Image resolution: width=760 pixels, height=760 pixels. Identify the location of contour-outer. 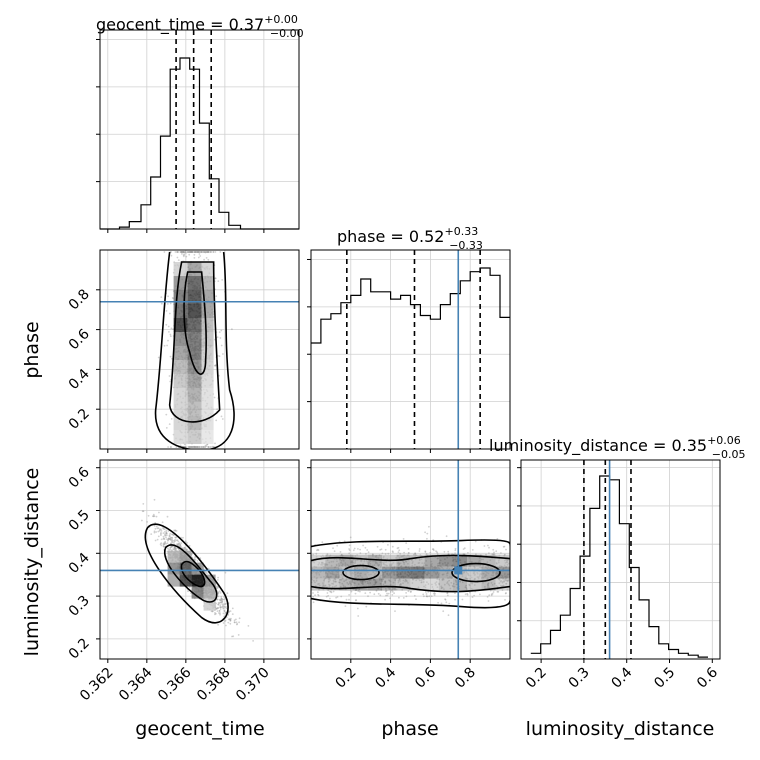
(186, 573).